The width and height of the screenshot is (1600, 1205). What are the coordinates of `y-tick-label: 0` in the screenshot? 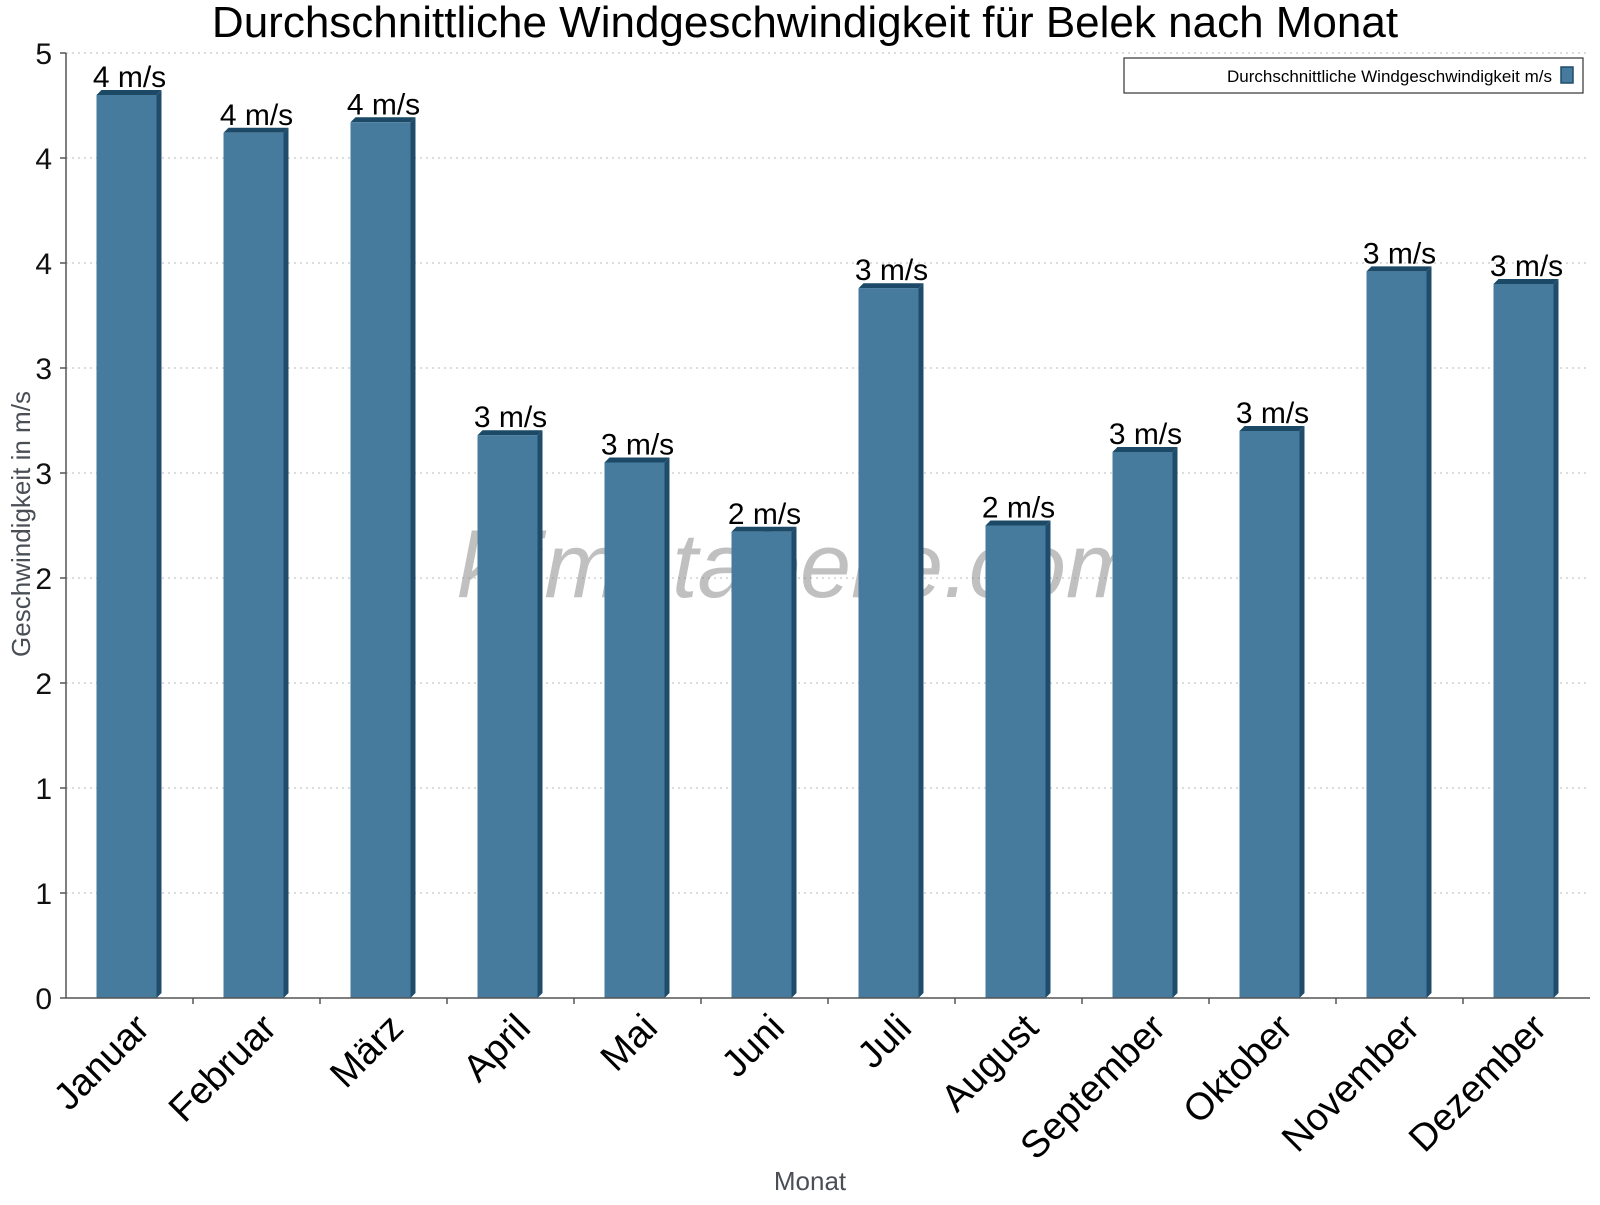 It's located at (43, 999).